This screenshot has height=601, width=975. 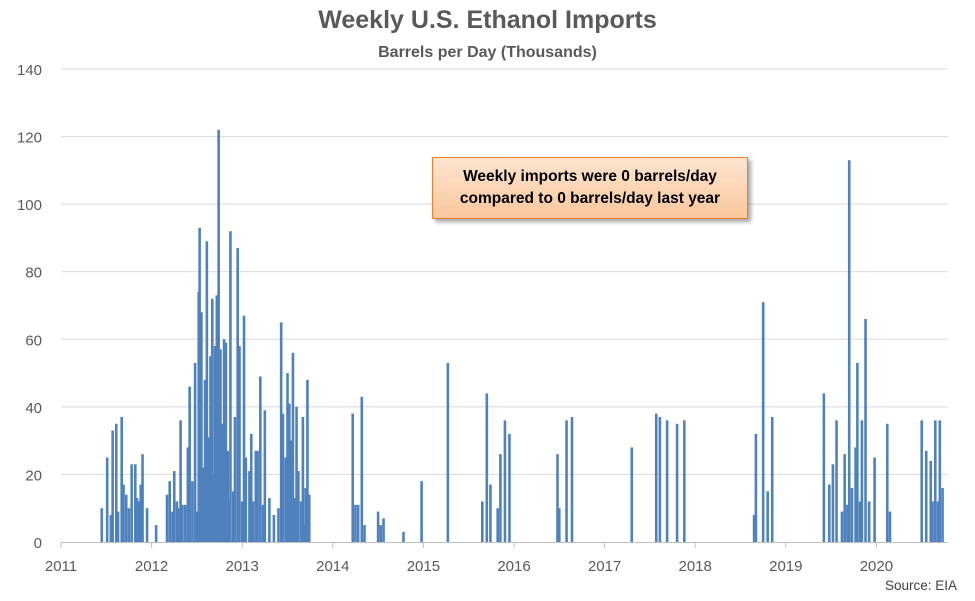 I want to click on x-tick-label: 2012, so click(x=151, y=566).